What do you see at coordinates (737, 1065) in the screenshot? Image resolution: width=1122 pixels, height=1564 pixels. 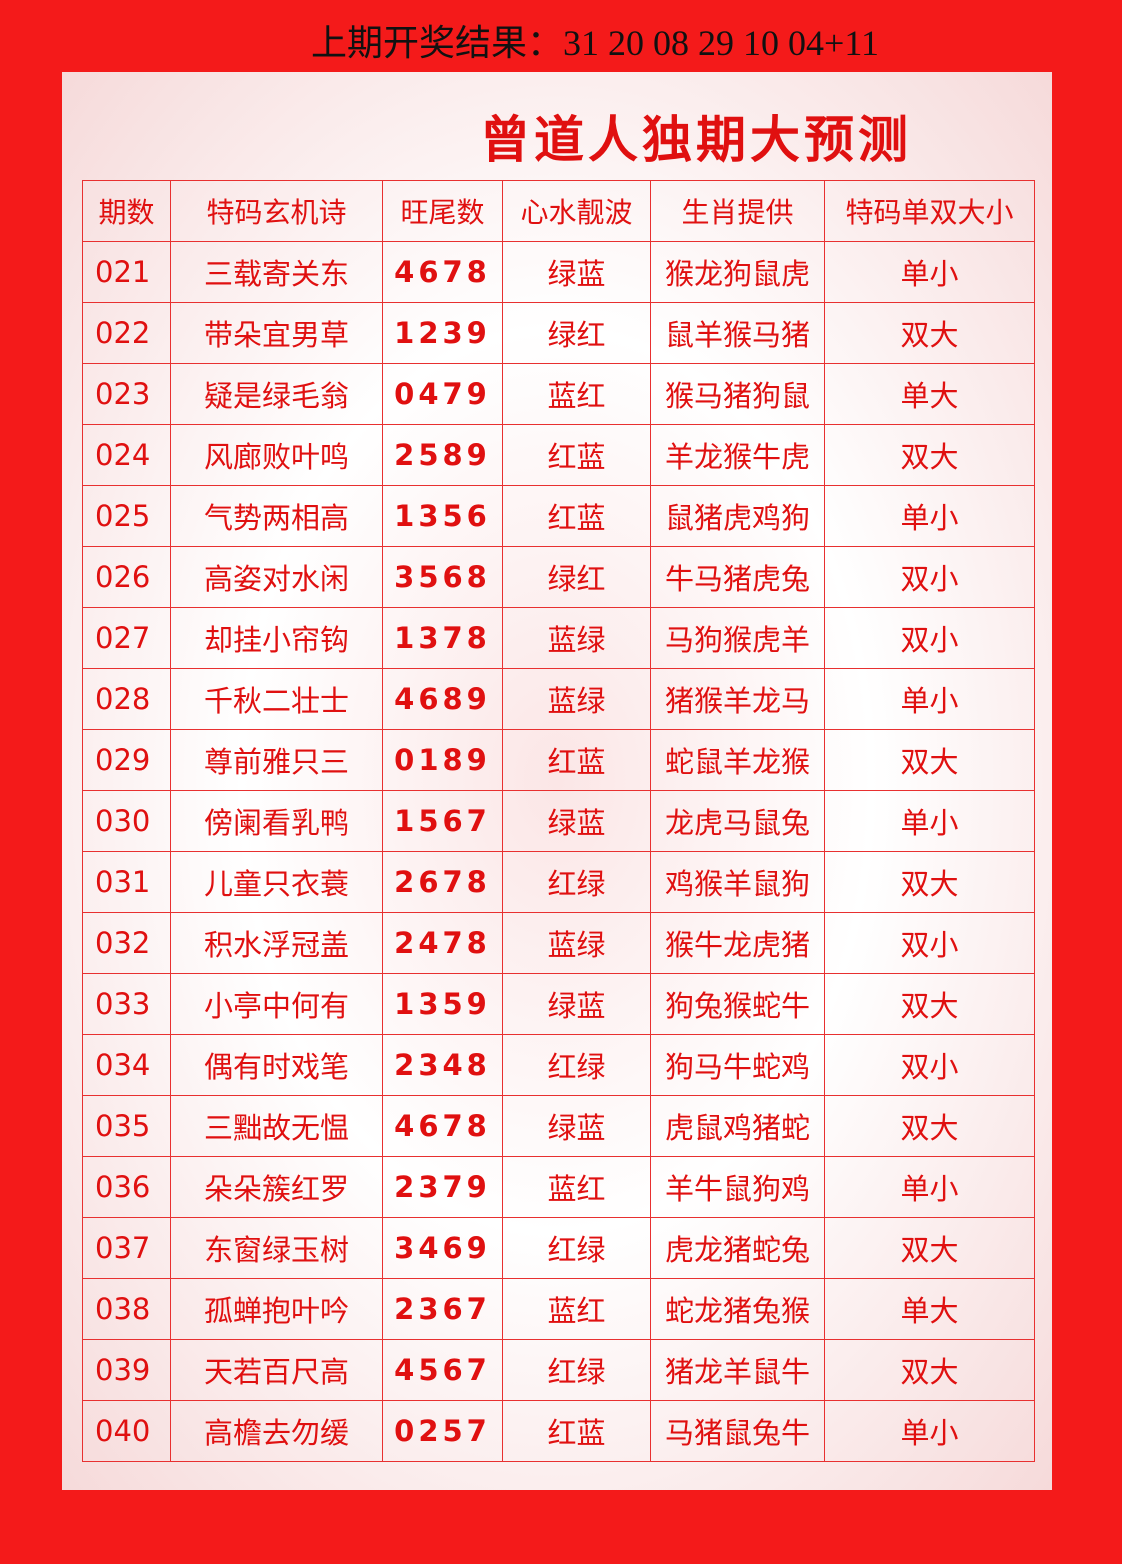 I see `table-cell: 狗马牛蛇鸡` at bounding box center [737, 1065].